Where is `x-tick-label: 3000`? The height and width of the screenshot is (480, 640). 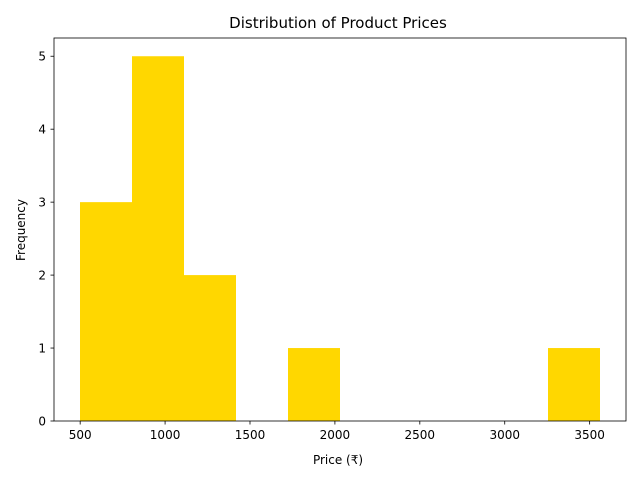
x-tick-label: 3000 is located at coordinates (504, 435).